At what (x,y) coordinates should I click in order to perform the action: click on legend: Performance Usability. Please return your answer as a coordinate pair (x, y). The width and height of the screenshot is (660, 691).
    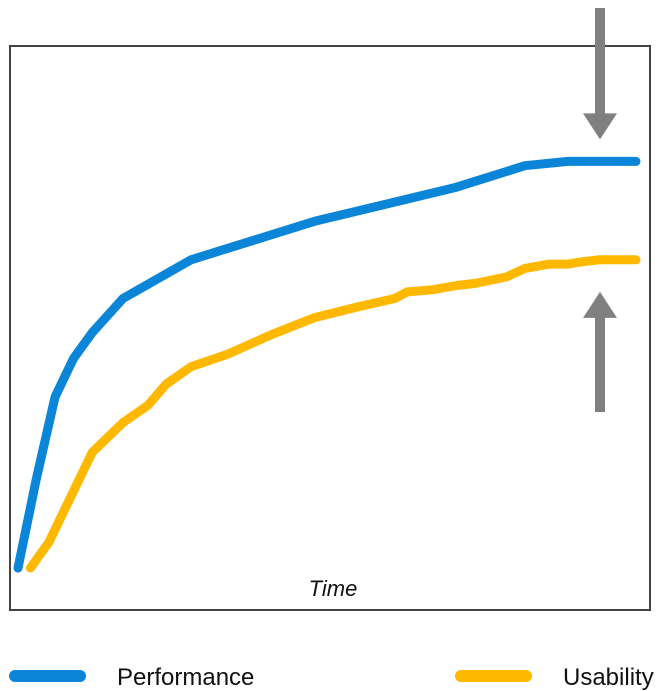
    Looking at the image, I should click on (331, 677).